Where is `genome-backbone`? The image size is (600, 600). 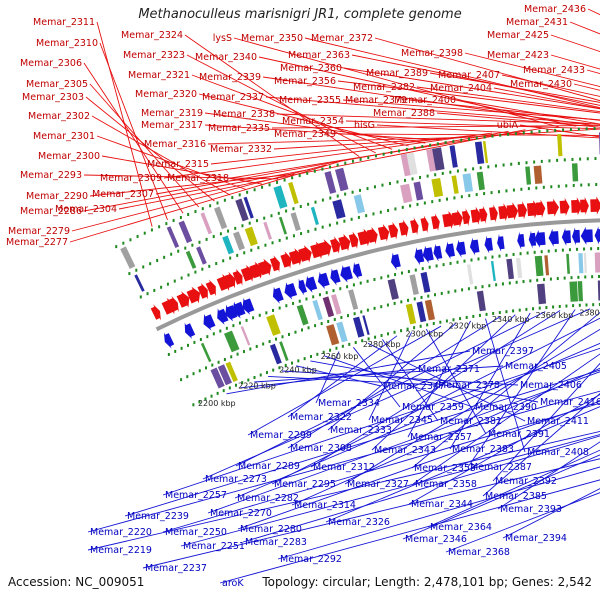
genome-backbone is located at coordinates (377, 275).